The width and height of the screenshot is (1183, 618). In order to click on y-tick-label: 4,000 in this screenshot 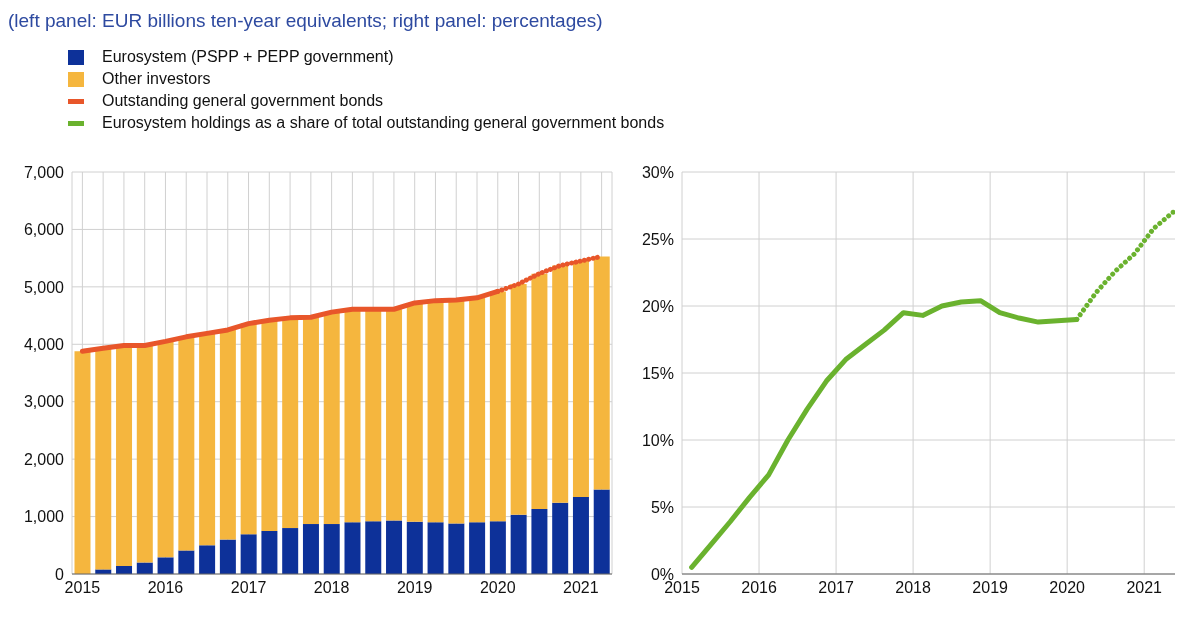, I will do `click(44, 344)`.